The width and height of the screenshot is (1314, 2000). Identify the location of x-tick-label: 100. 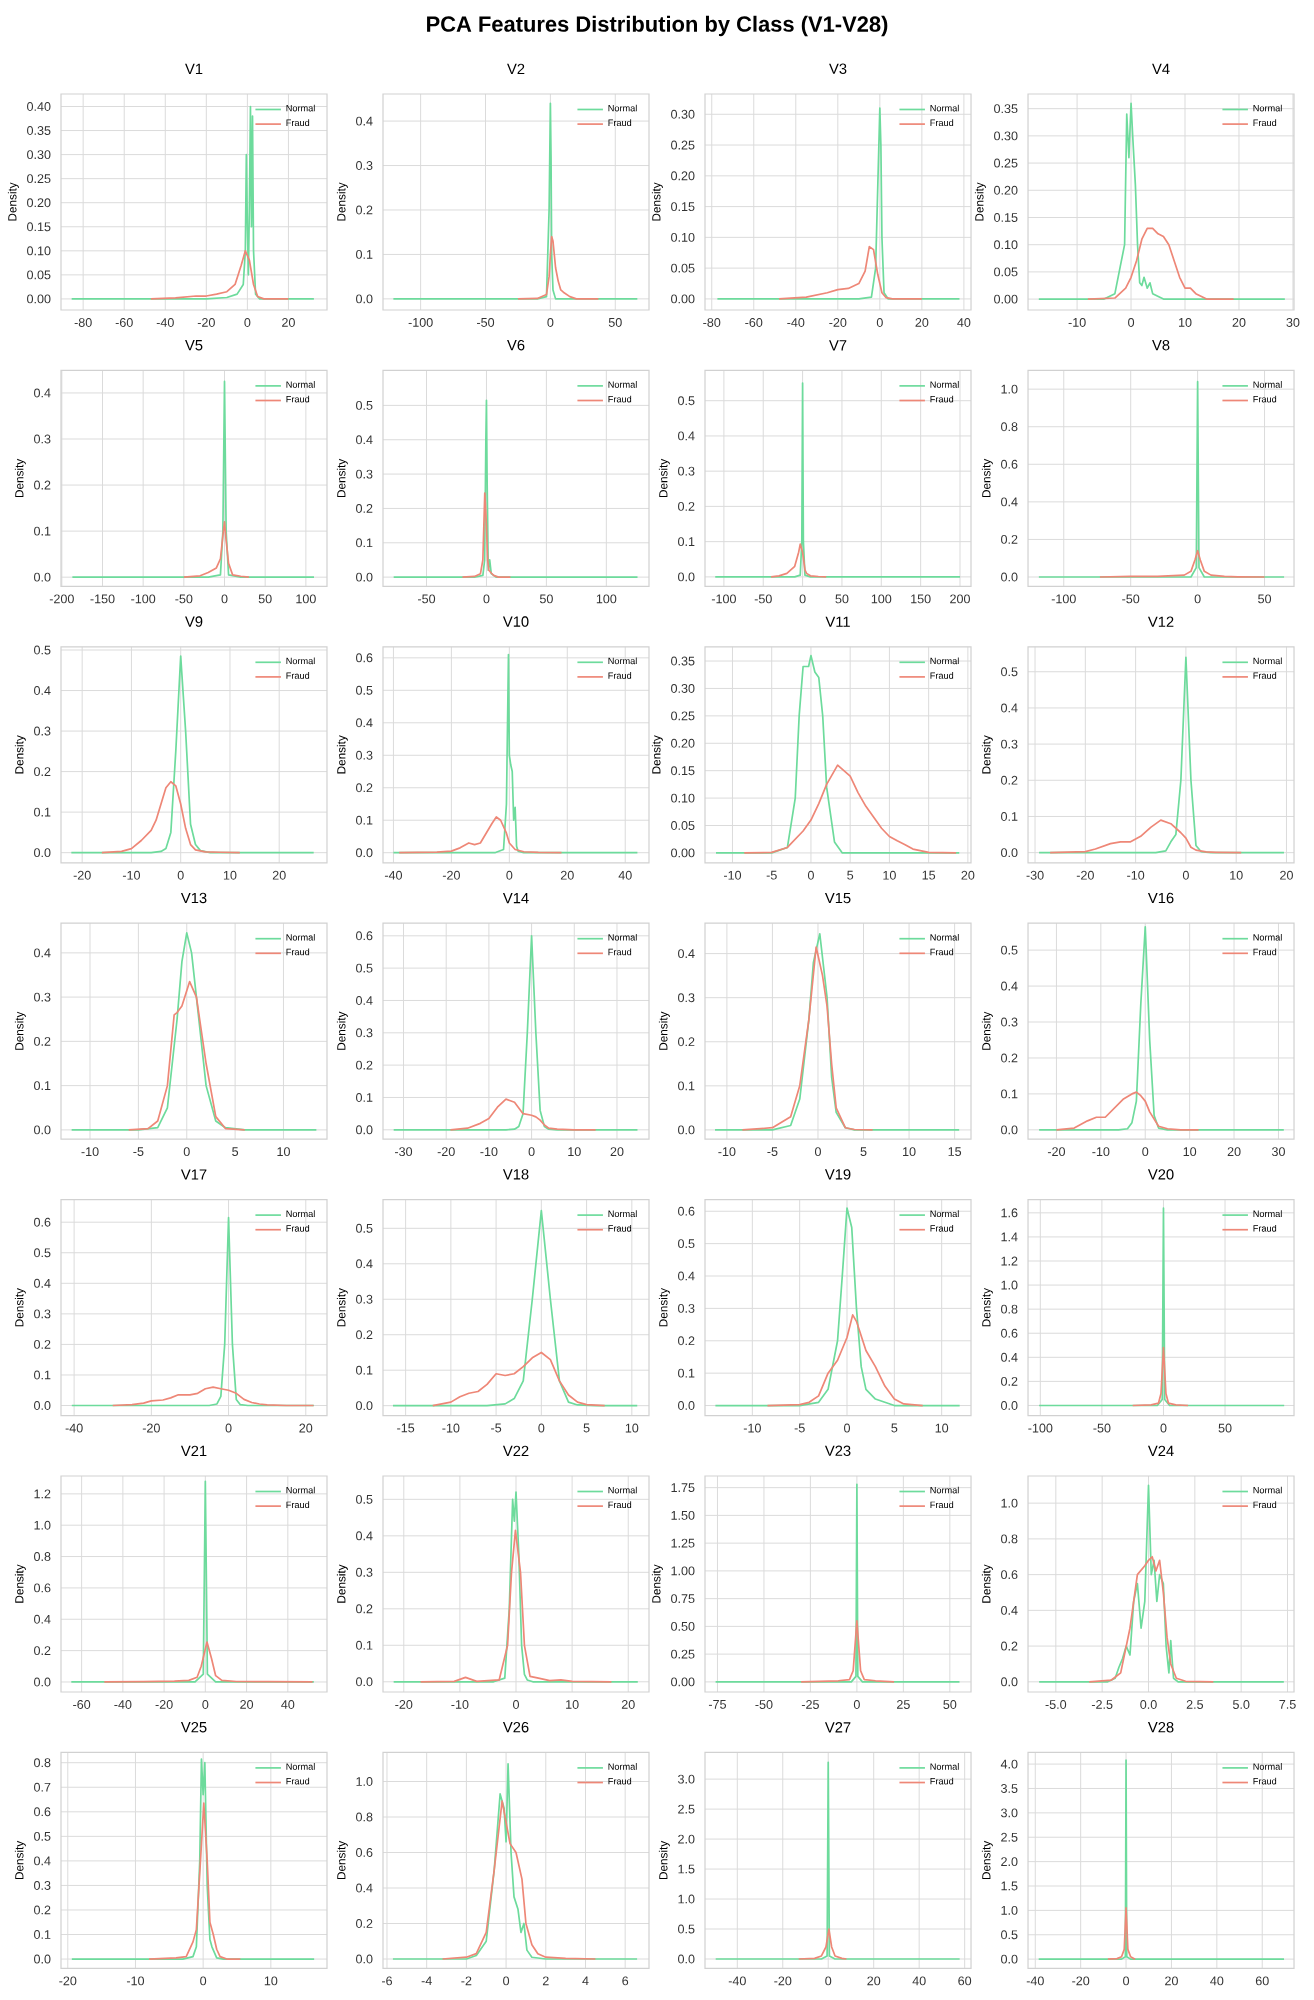
(606, 599).